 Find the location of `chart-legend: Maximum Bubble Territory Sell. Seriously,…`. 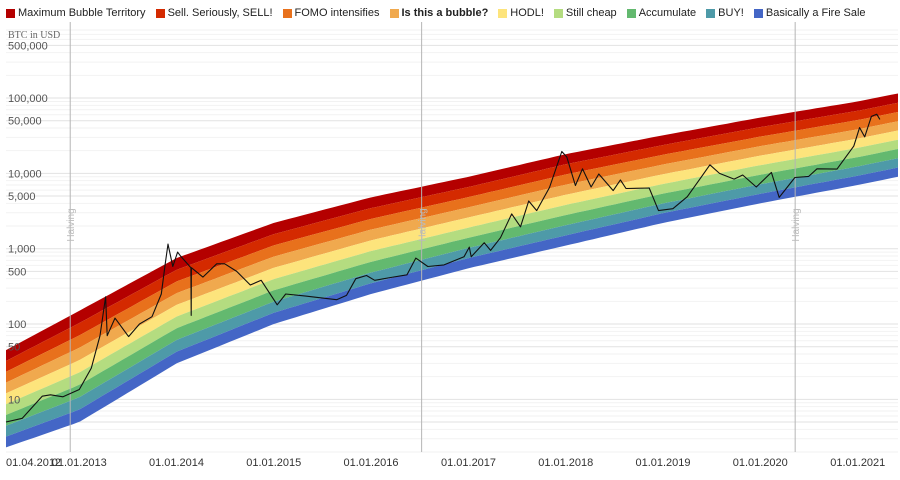

chart-legend: Maximum Bubble Territory Sell. Seriously,… is located at coordinates (441, 13).